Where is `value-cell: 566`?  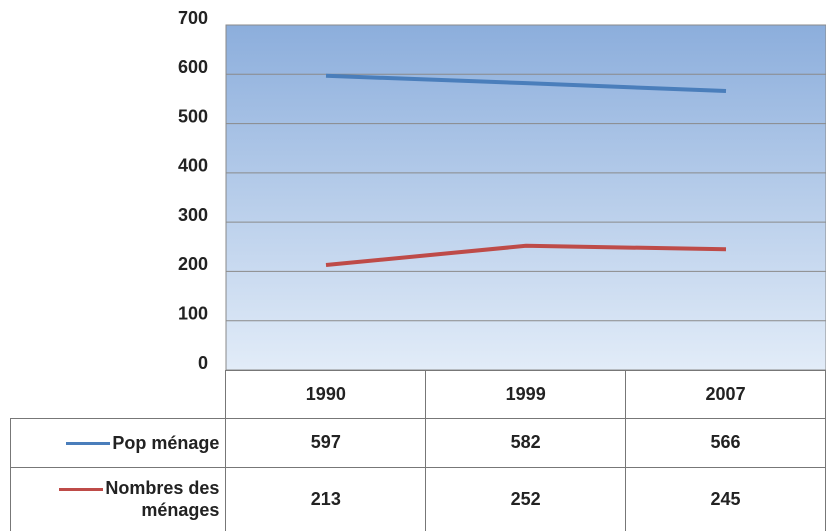 value-cell: 566 is located at coordinates (725, 442).